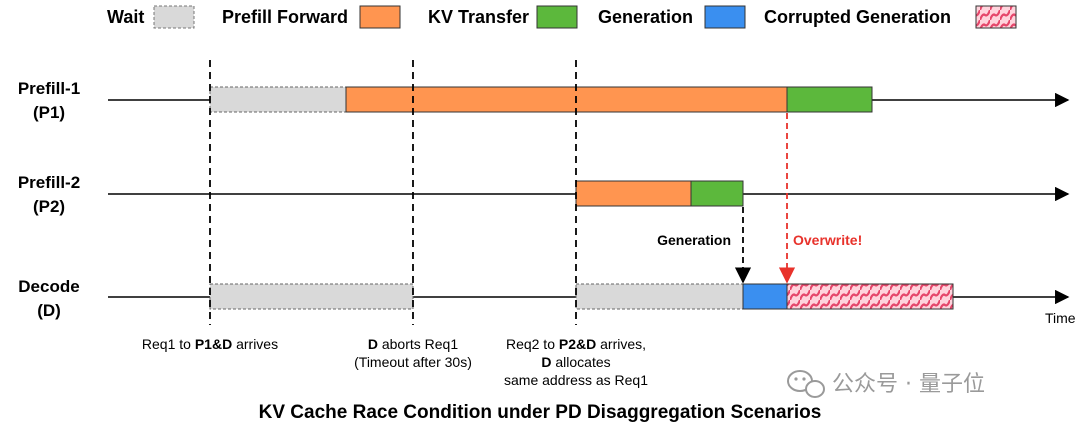 The height and width of the screenshot is (428, 1080). I want to click on legend-label-prefill: Prefill Forward, so click(285, 17).